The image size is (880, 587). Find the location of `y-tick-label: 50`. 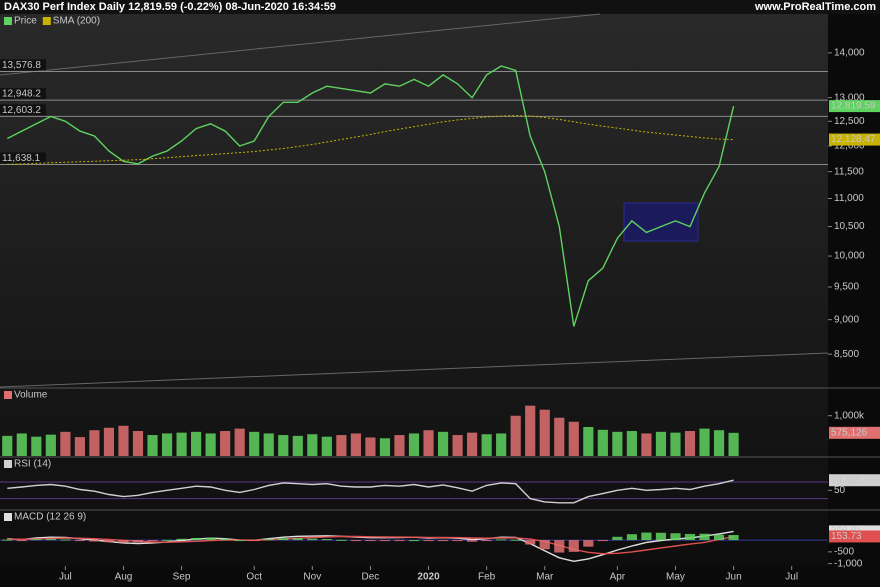

y-tick-label: 50 is located at coordinates (840, 490).